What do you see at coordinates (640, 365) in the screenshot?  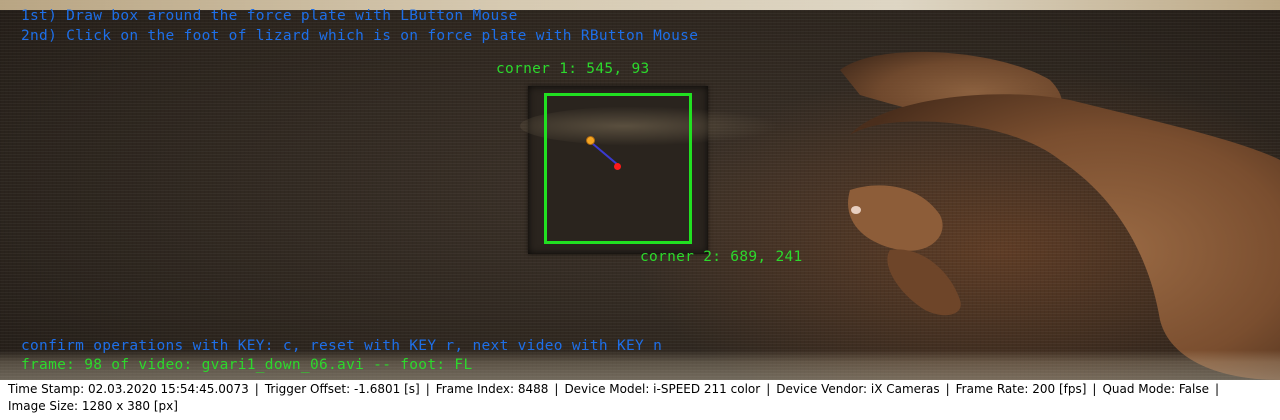 I see `plate-edge-bottom` at bounding box center [640, 365].